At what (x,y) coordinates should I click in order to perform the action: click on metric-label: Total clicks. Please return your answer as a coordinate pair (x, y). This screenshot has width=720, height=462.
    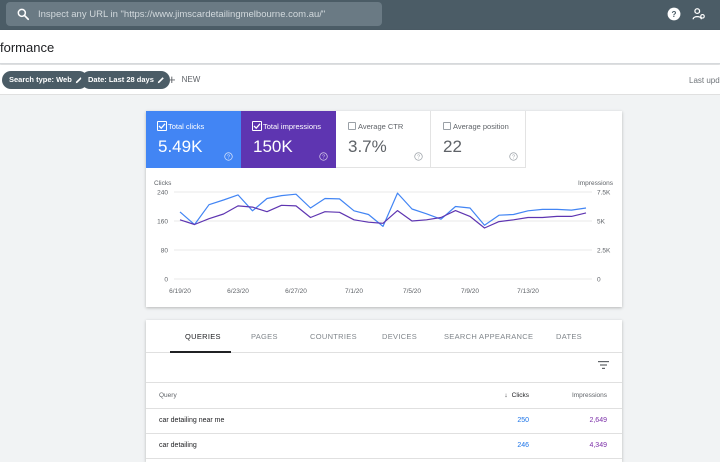
    Looking at the image, I should click on (186, 126).